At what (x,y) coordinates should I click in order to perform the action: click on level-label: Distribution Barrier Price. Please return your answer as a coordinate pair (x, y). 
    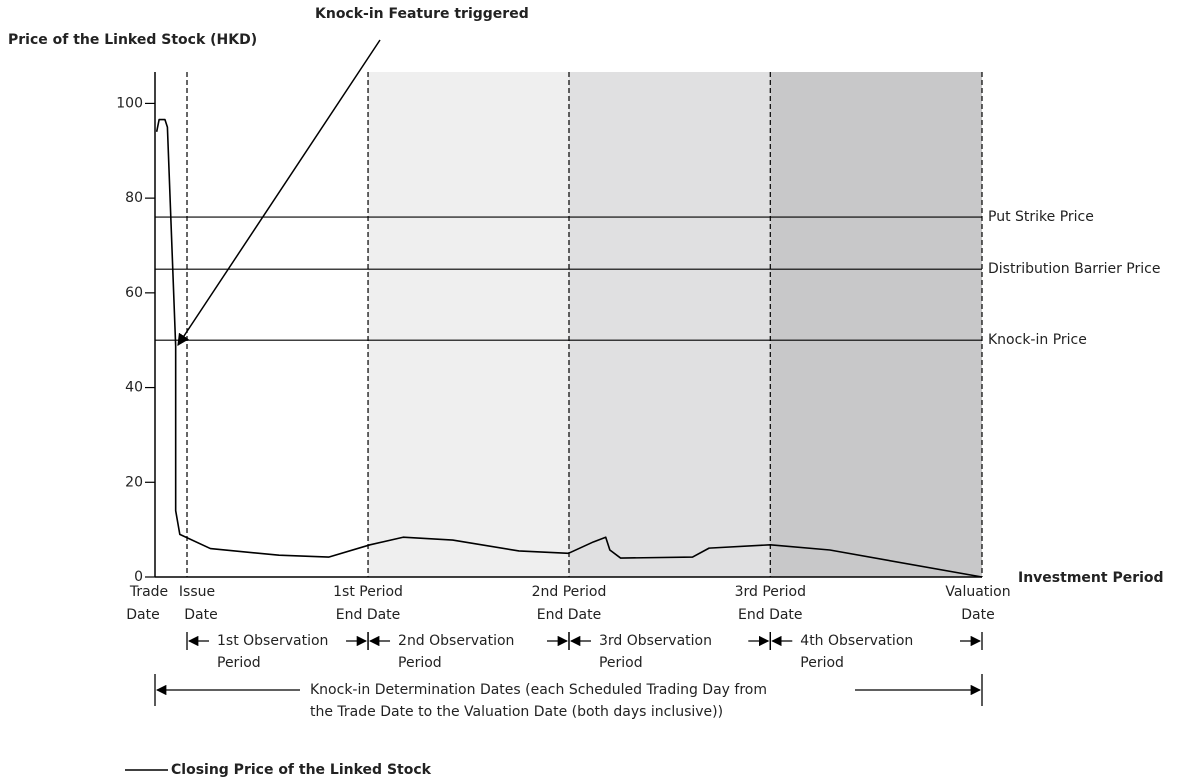
    Looking at the image, I should click on (1074, 269).